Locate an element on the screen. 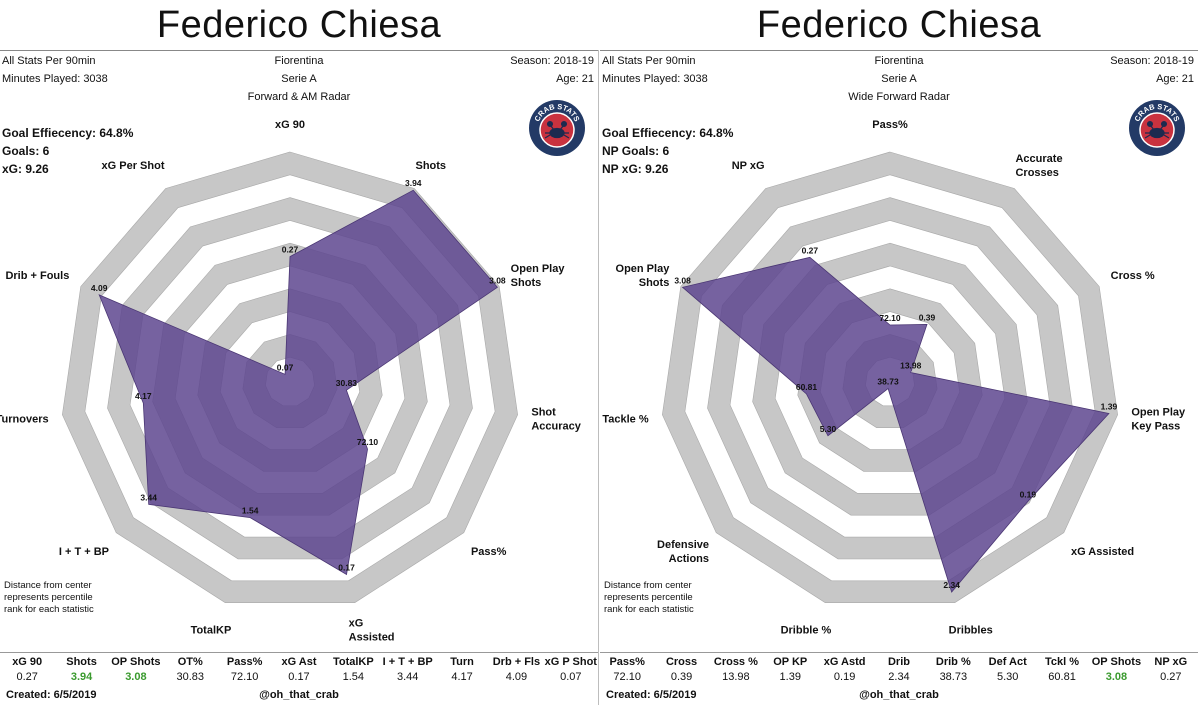 This screenshot has height=705, width=1200. radar-axis-label: TotalKP is located at coordinates (211, 631).